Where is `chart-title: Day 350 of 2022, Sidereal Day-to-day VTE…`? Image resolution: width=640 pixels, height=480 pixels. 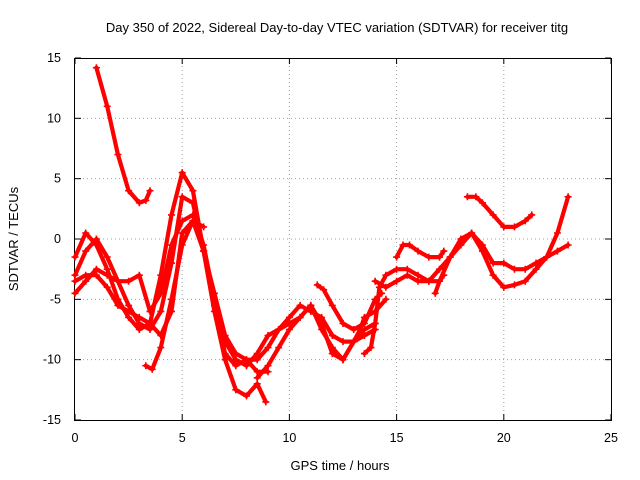
chart-title: Day 350 of 2022, Sidereal Day-to-day VTE… is located at coordinates (337, 27).